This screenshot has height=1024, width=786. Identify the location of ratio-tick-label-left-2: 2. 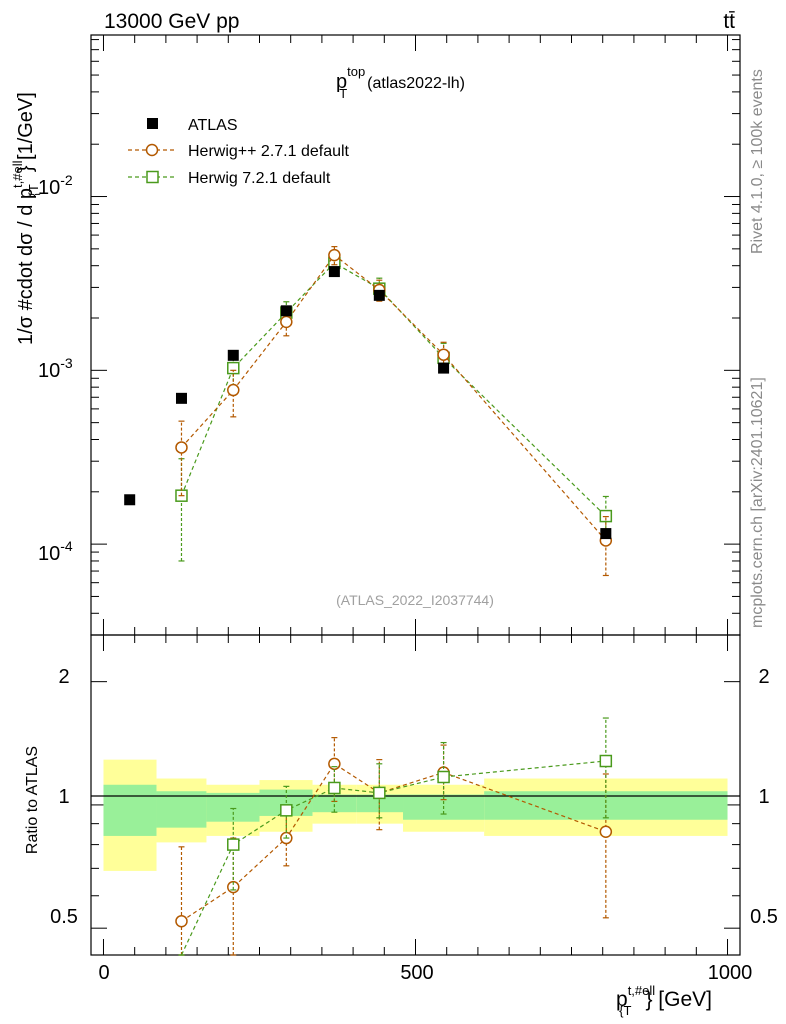
(63, 677).